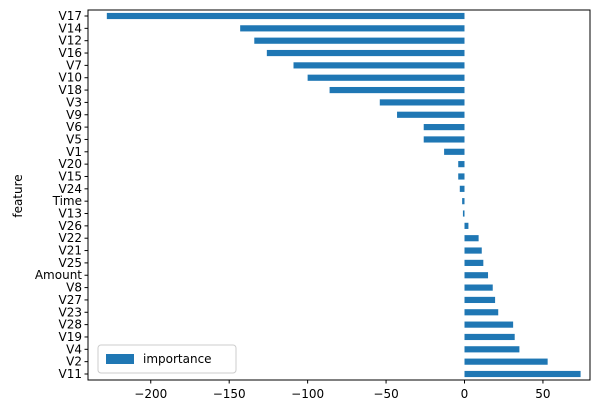 The height and width of the screenshot is (413, 599). I want to click on bar-v23, so click(481, 312).